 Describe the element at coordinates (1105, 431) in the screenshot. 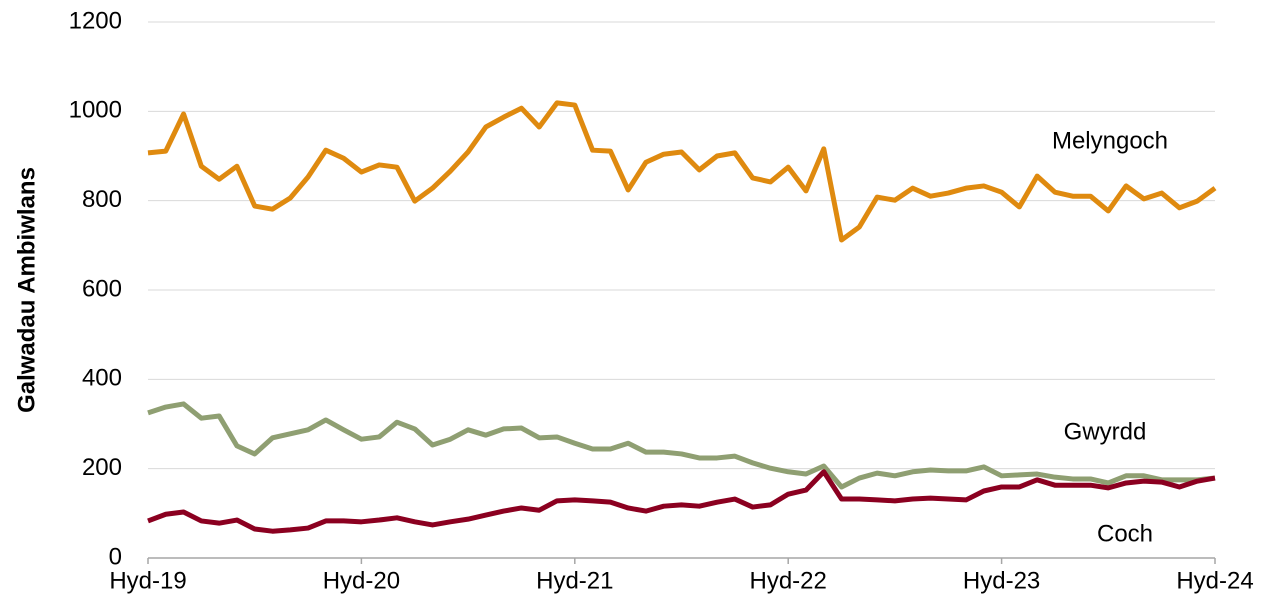

I see `series-label: Gwyrdd` at that location.